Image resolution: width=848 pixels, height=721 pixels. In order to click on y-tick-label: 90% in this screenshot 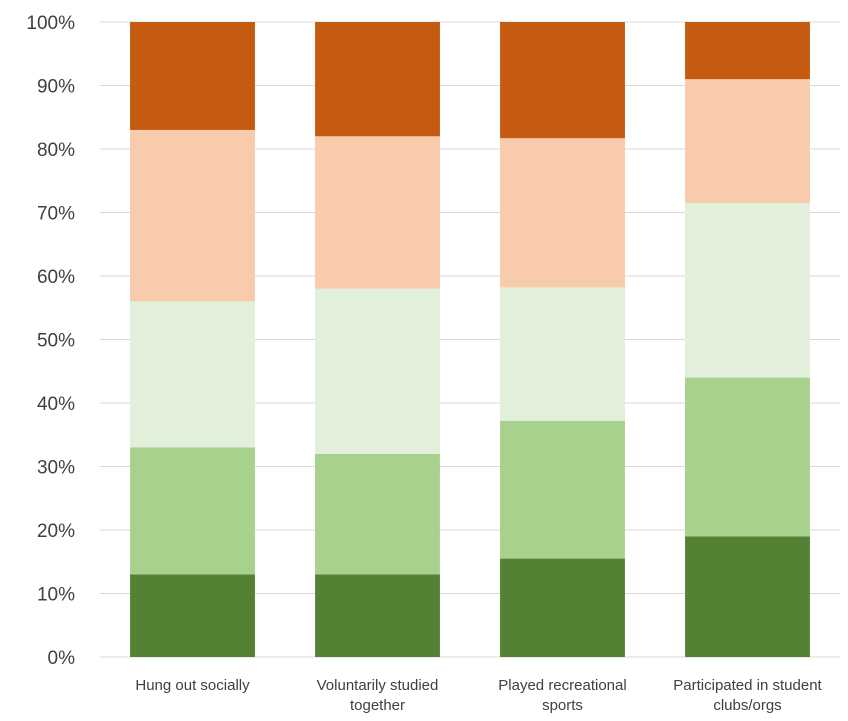, I will do `click(56, 87)`.